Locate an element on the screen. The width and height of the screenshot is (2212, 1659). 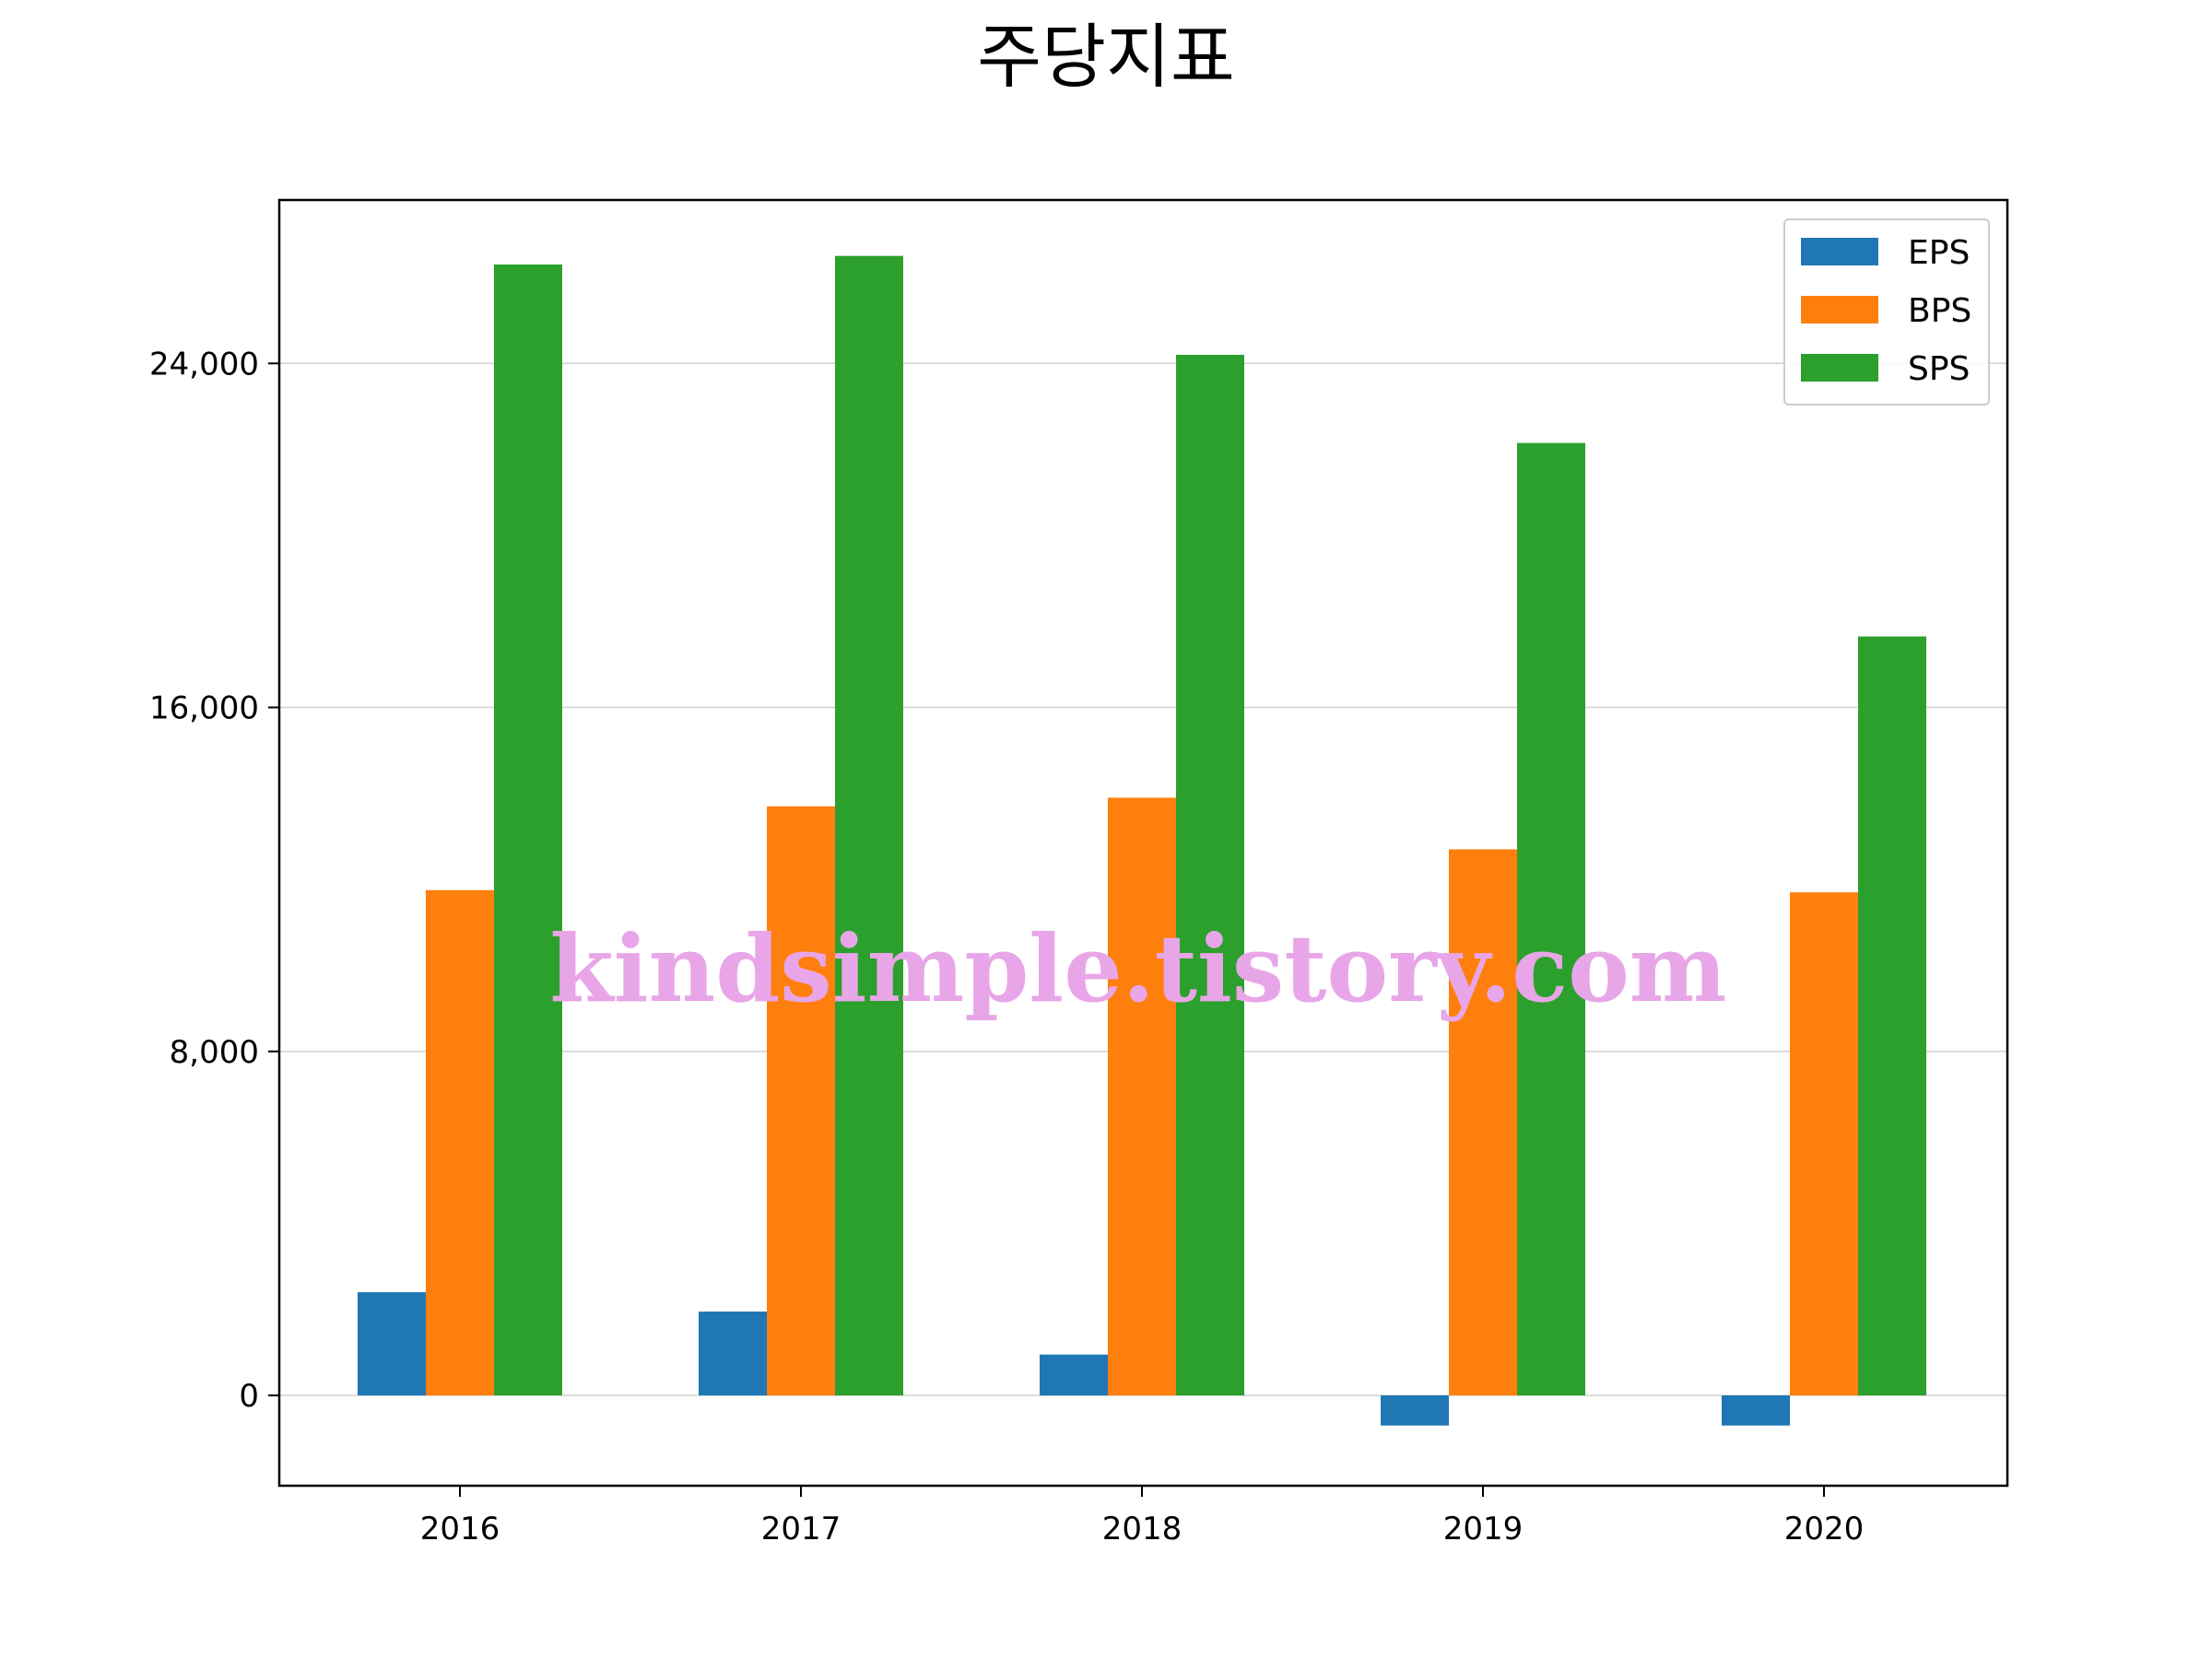
bar-eps-2018 is located at coordinates (1074, 1375).